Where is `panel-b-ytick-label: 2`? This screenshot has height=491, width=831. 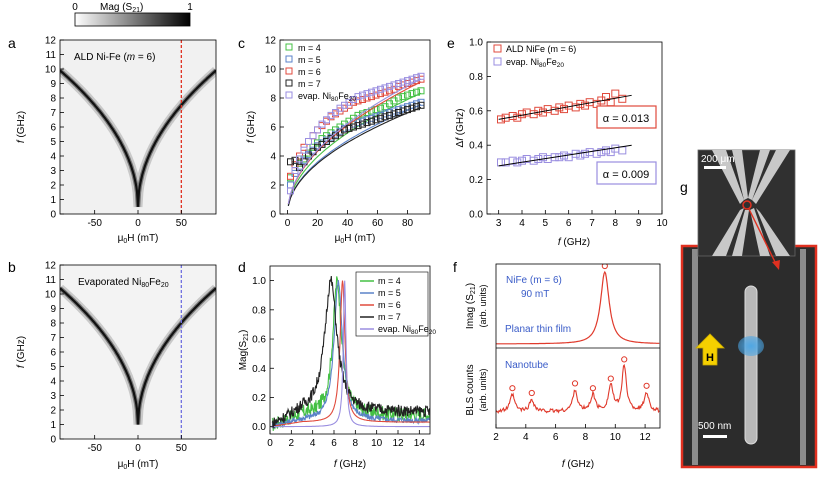 panel-b-ytick-label: 2 is located at coordinates (53, 411).